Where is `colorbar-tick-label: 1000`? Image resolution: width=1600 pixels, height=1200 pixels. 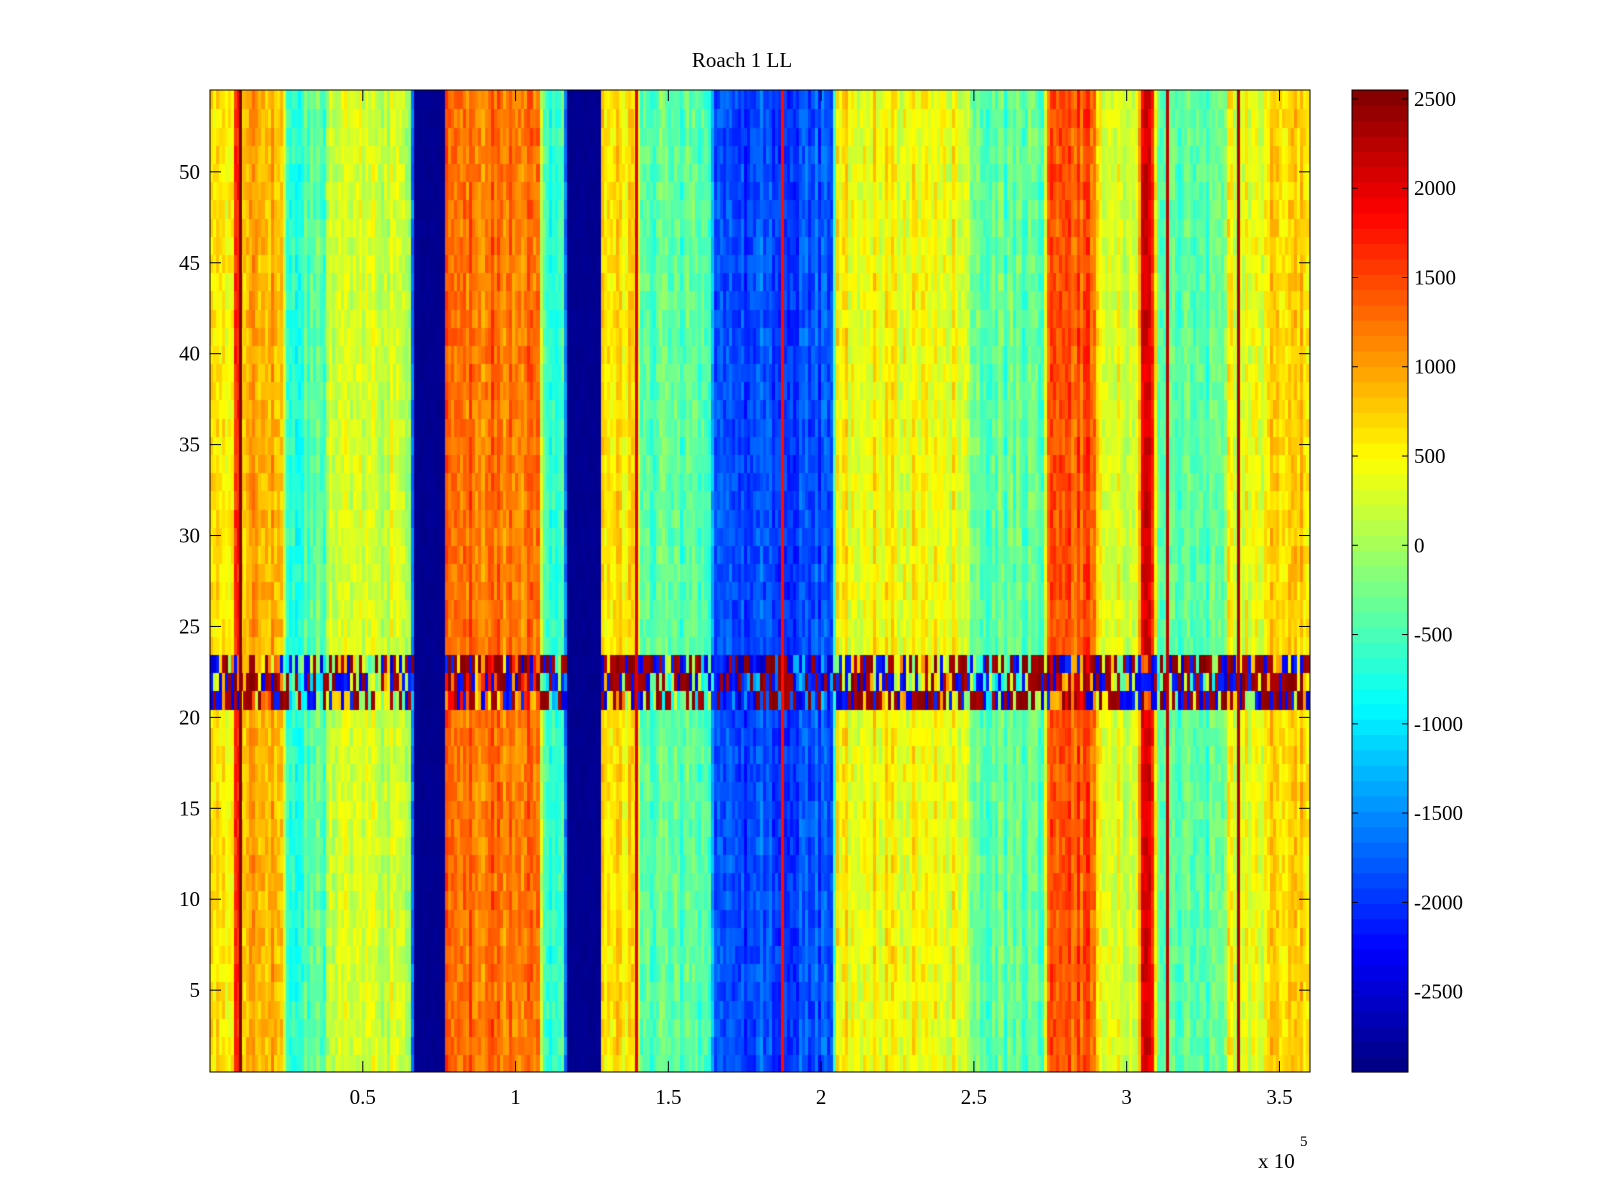 colorbar-tick-label: 1000 is located at coordinates (1435, 367).